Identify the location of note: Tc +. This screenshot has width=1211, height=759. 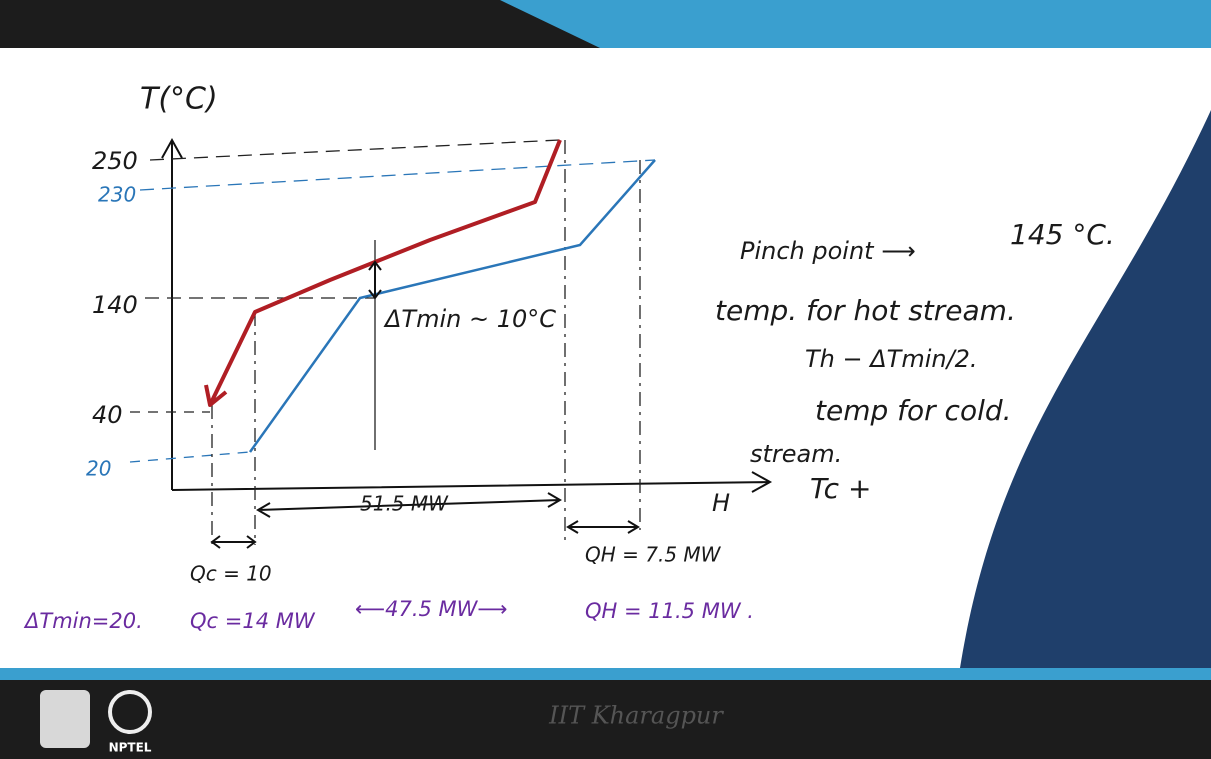
(840, 488).